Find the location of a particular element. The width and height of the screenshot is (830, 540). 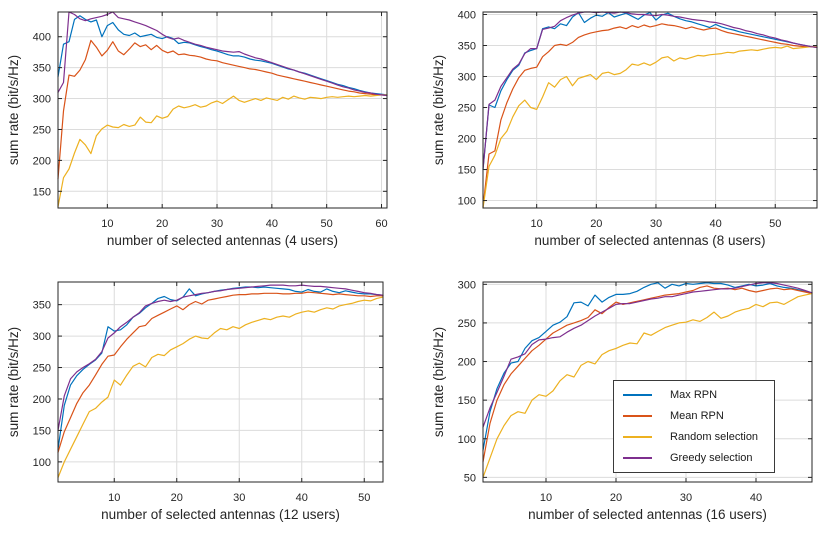

x-axis-label: number of selected antennas (12 users) is located at coordinates (220, 514).